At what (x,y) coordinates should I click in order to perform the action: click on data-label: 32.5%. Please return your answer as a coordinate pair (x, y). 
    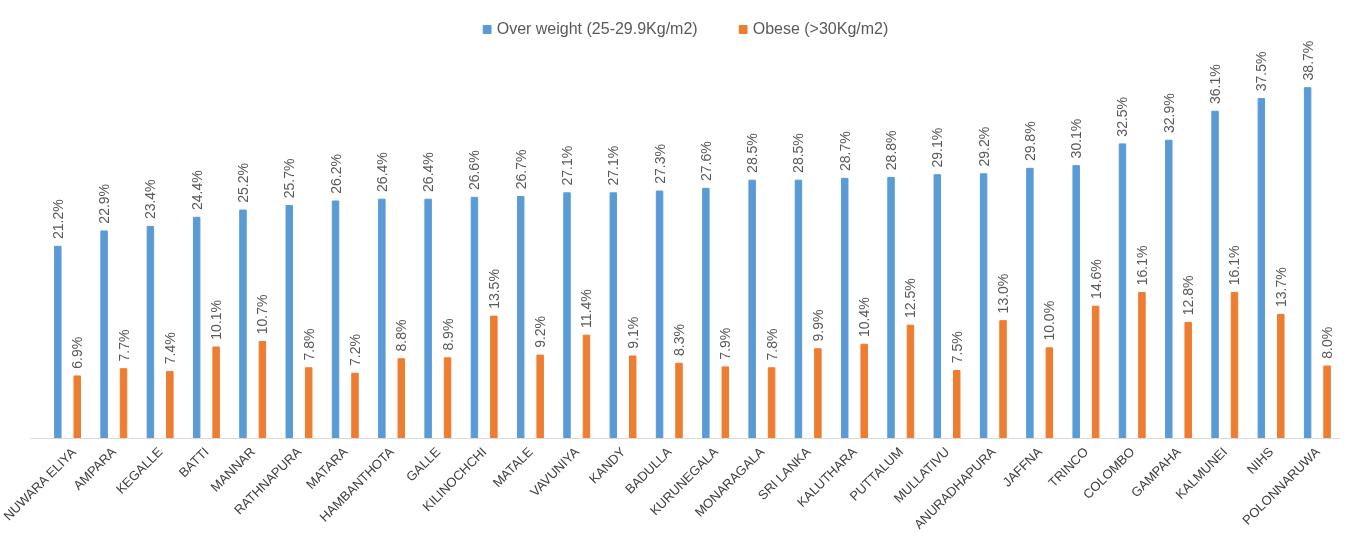
    Looking at the image, I should click on (1122, 116).